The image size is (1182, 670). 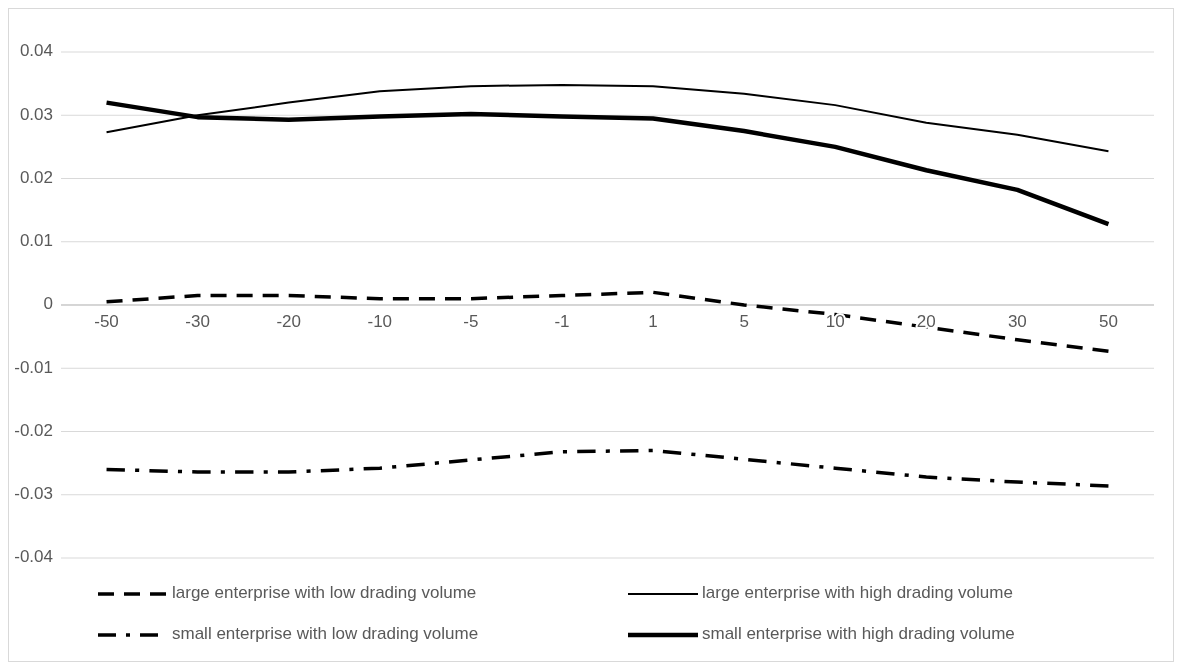 What do you see at coordinates (36, 114) in the screenshot?
I see `y-tick-label: 0.03` at bounding box center [36, 114].